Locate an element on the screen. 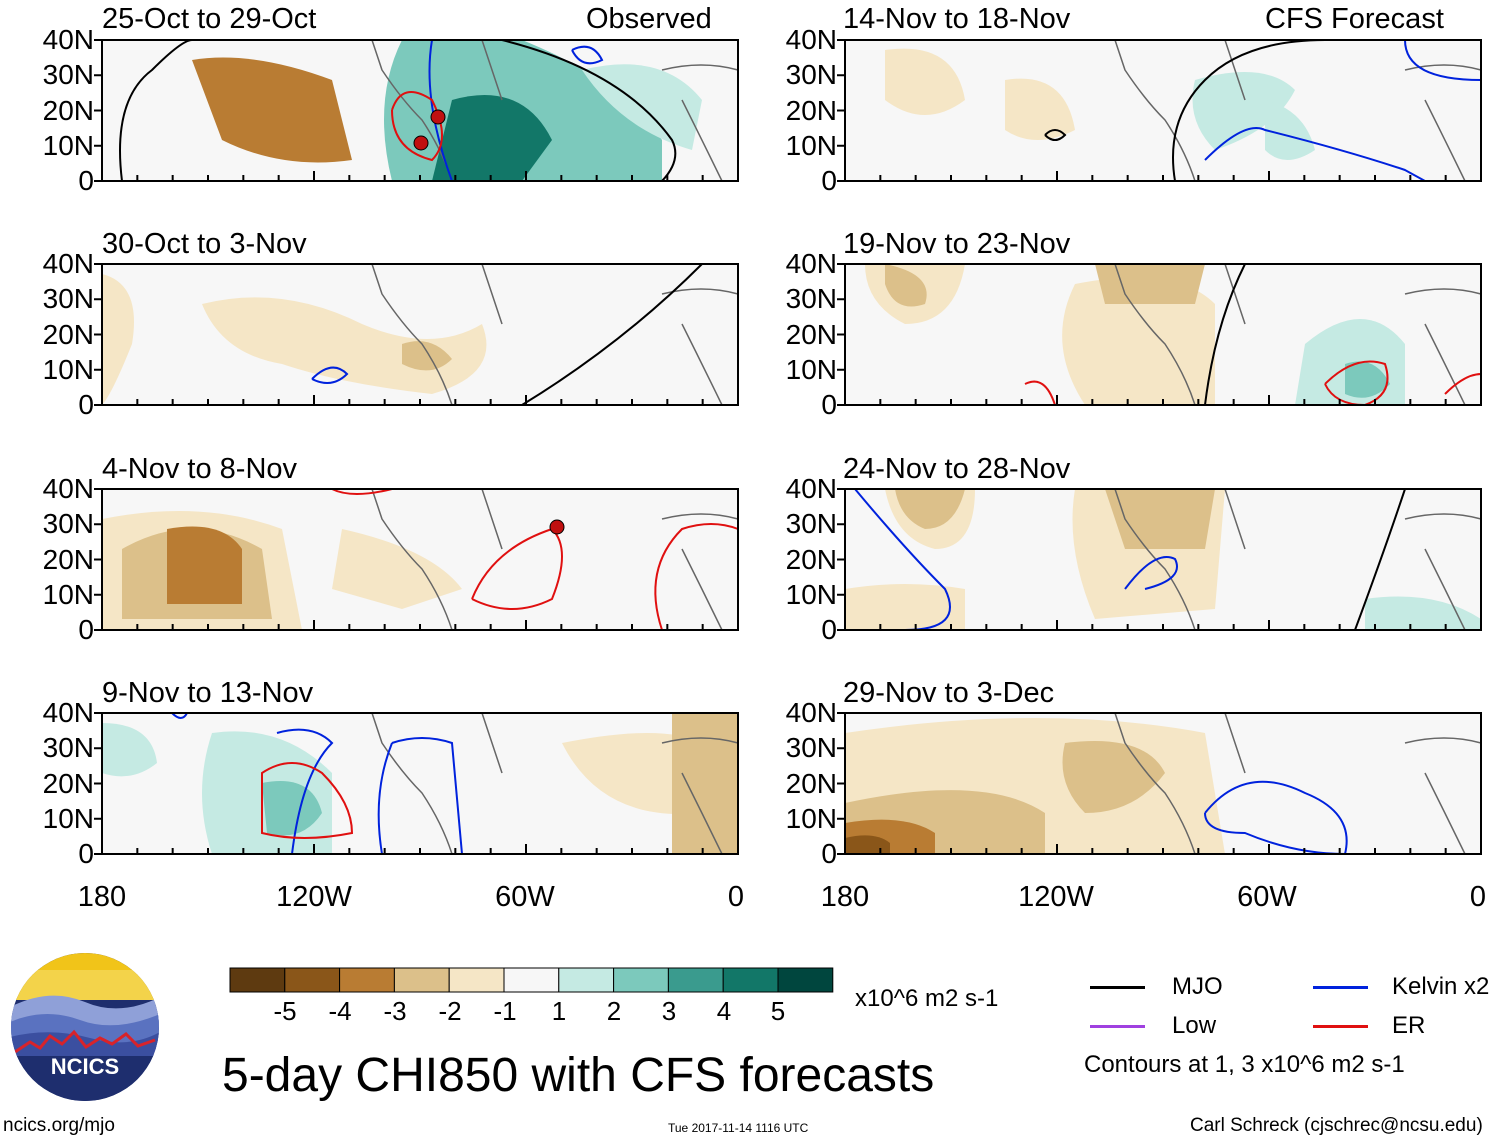 The image size is (1510, 1141). footer-timestamp: Tue 2017-11-14 1116 UTC is located at coordinates (738, 1128).